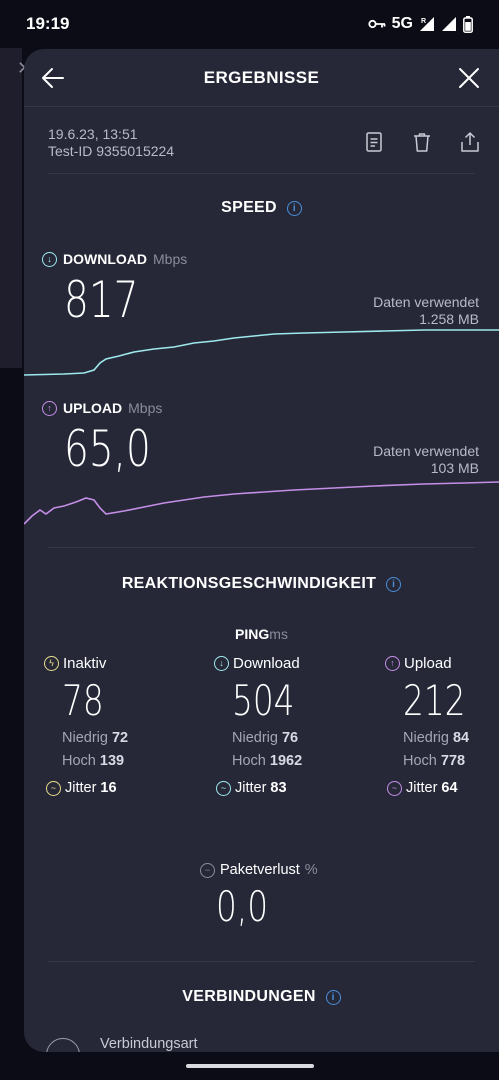  I want to click on ping-upload-jitter: ~ Jitter 64, so click(443, 788).